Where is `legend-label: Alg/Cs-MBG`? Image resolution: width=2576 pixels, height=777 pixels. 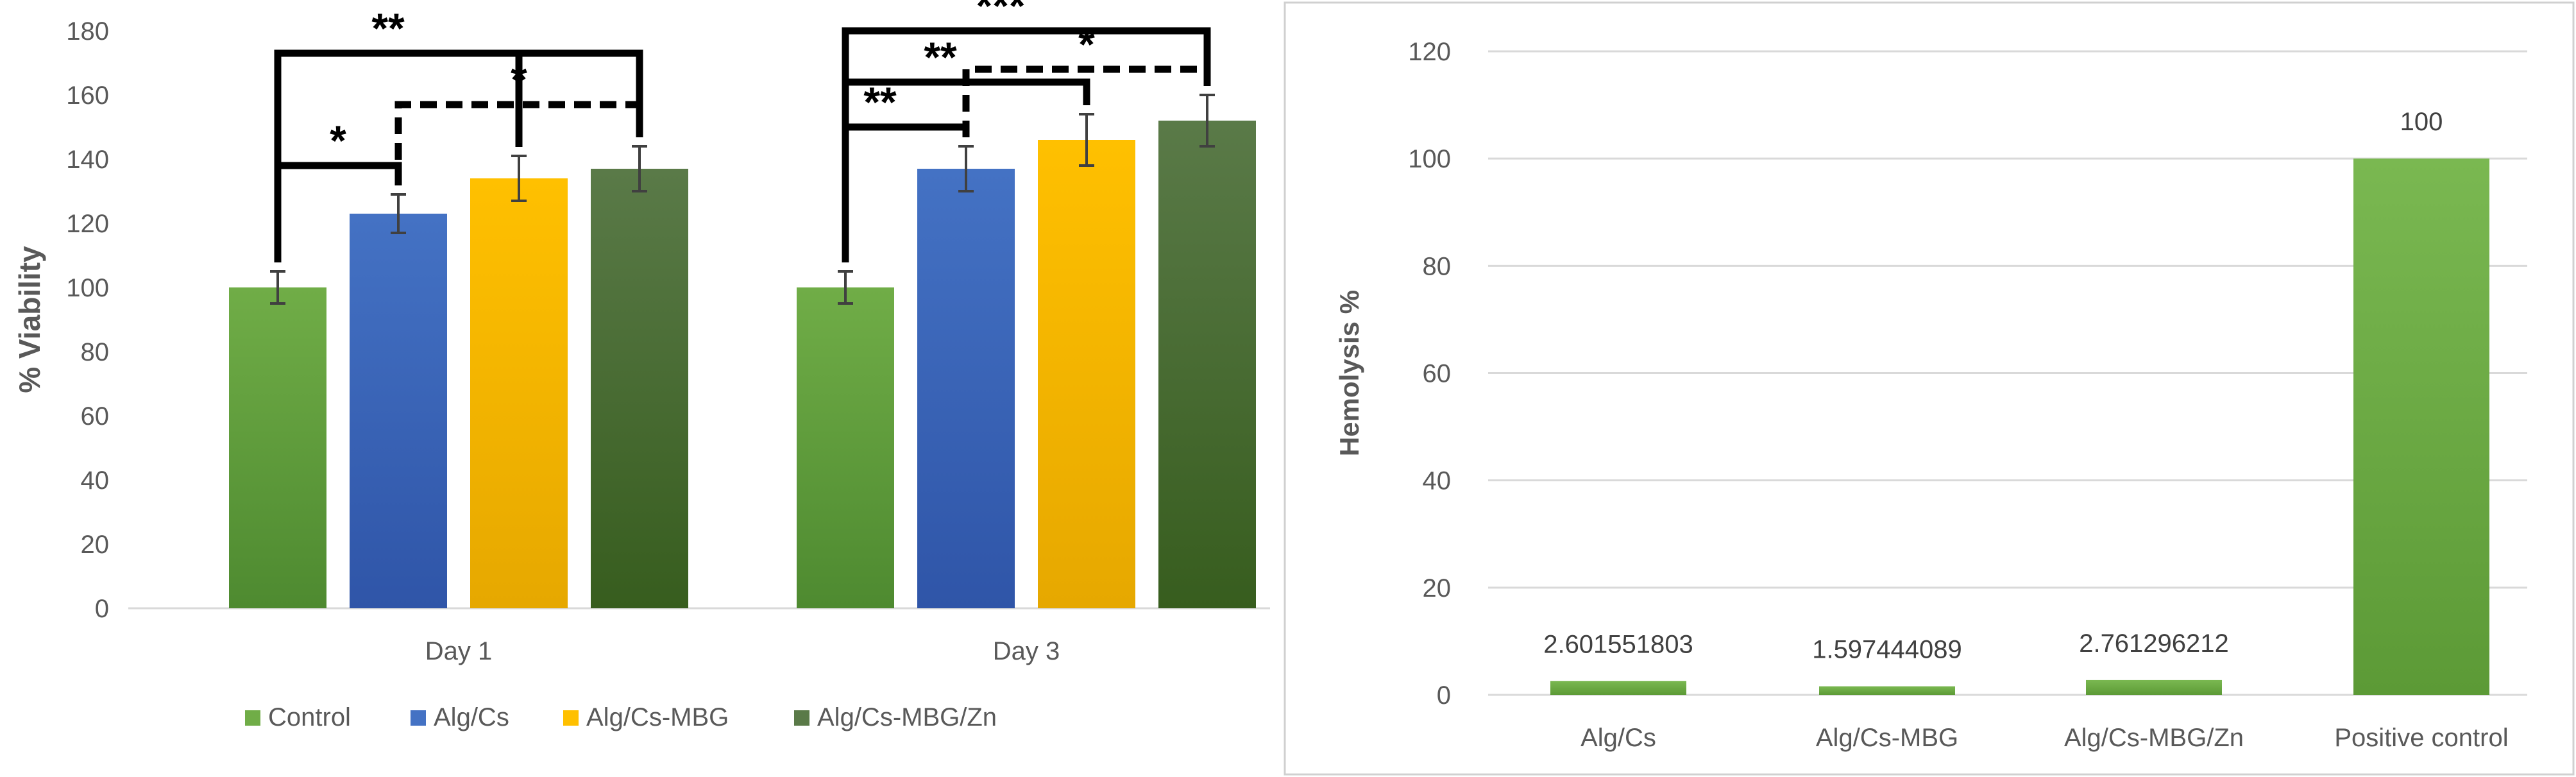
legend-label: Alg/Cs-MBG is located at coordinates (657, 717).